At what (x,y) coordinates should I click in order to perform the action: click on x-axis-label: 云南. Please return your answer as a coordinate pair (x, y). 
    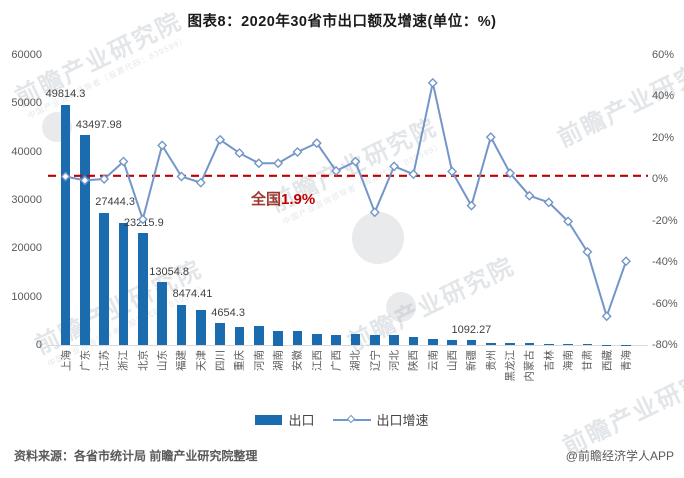
    Looking at the image, I should click on (433, 360).